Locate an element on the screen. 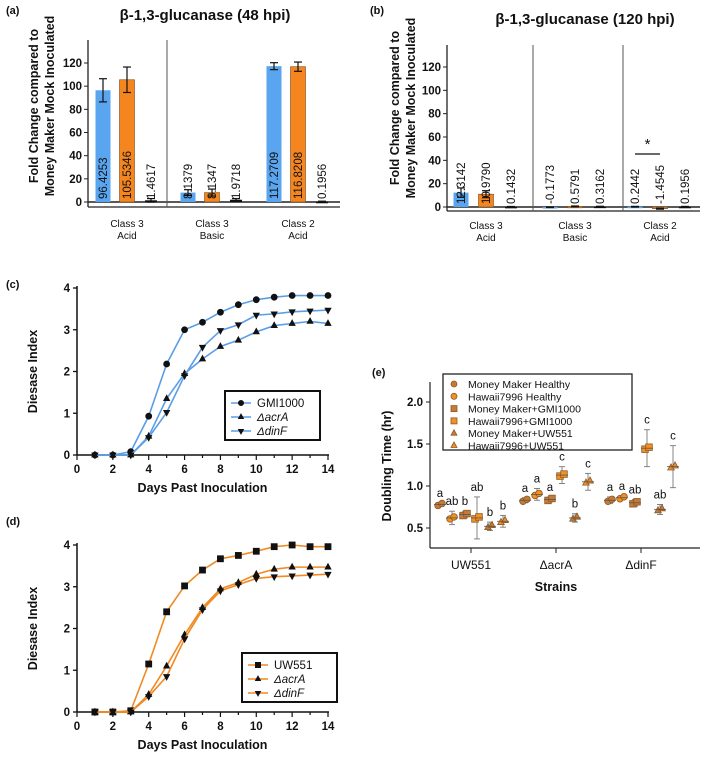  x-category-label: Basic is located at coordinates (575, 238).